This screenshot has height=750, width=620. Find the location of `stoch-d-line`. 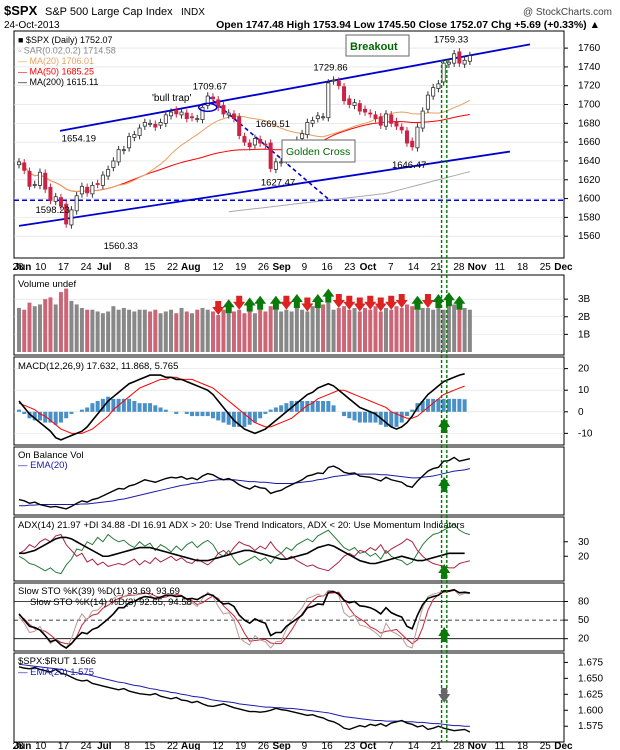

stoch-d-line is located at coordinates (244, 617).